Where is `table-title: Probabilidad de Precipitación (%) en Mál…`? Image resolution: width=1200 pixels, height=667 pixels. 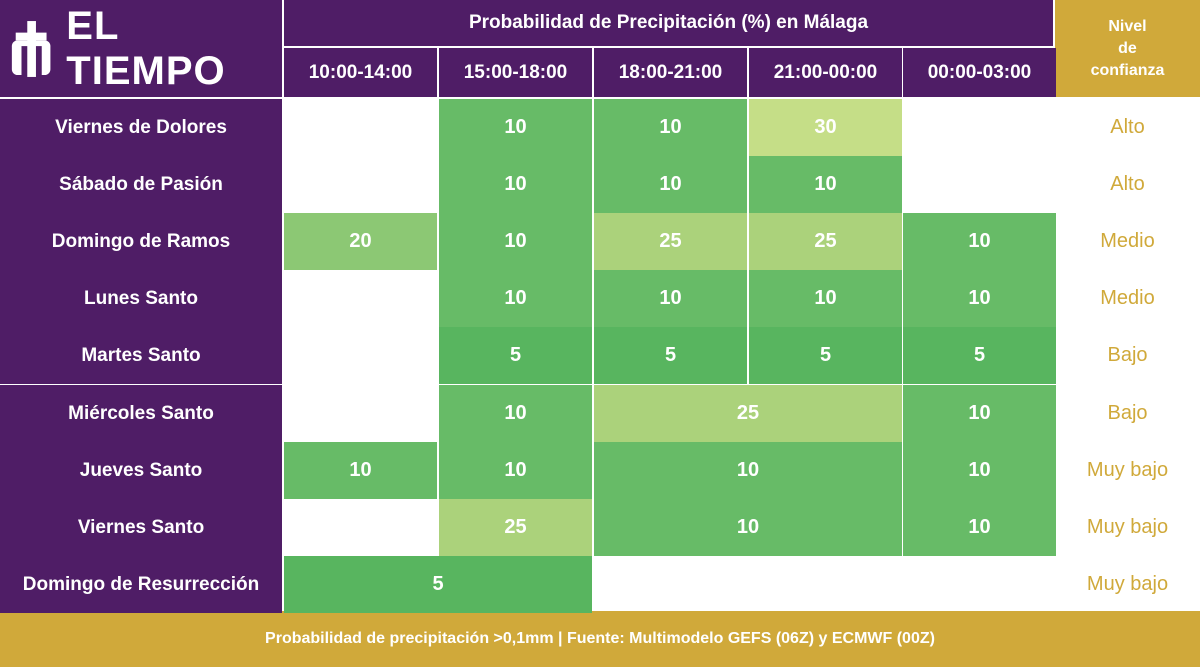
table-title: Probabilidad de Precipitación (%) en Mál… is located at coordinates (668, 23).